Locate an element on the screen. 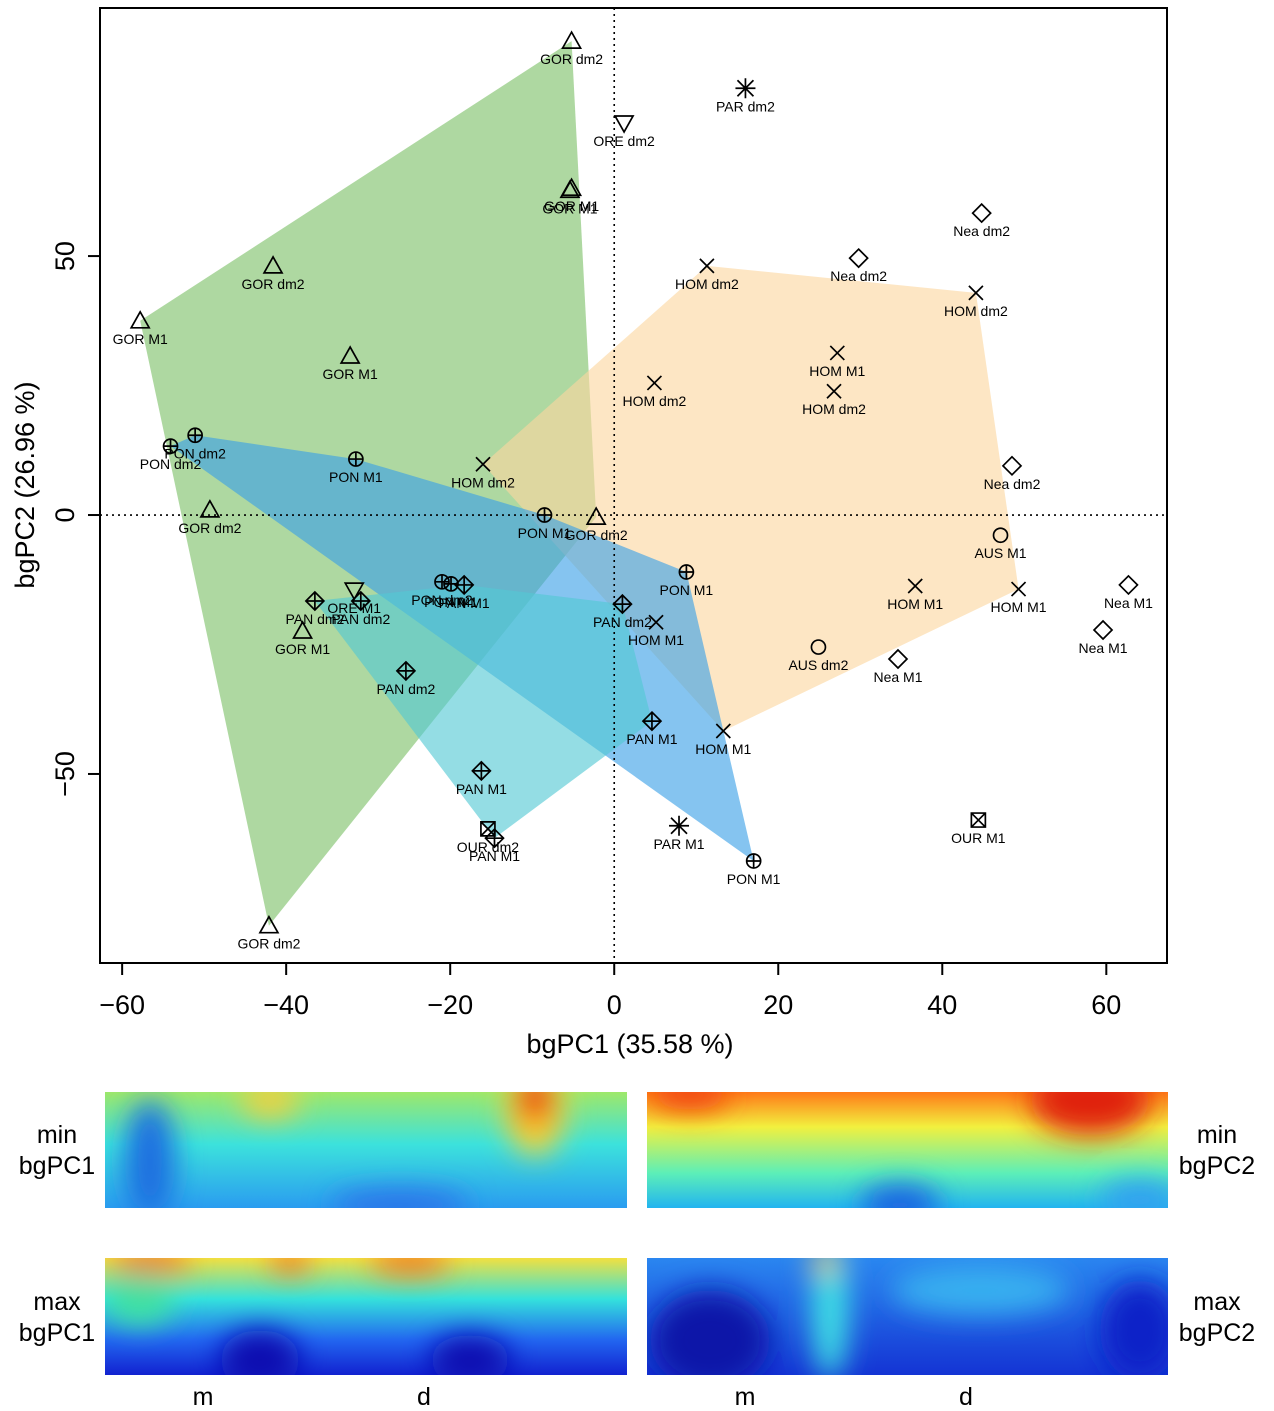 The width and height of the screenshot is (1274, 1411). point-label: ORE M1 is located at coordinates (354, 608).